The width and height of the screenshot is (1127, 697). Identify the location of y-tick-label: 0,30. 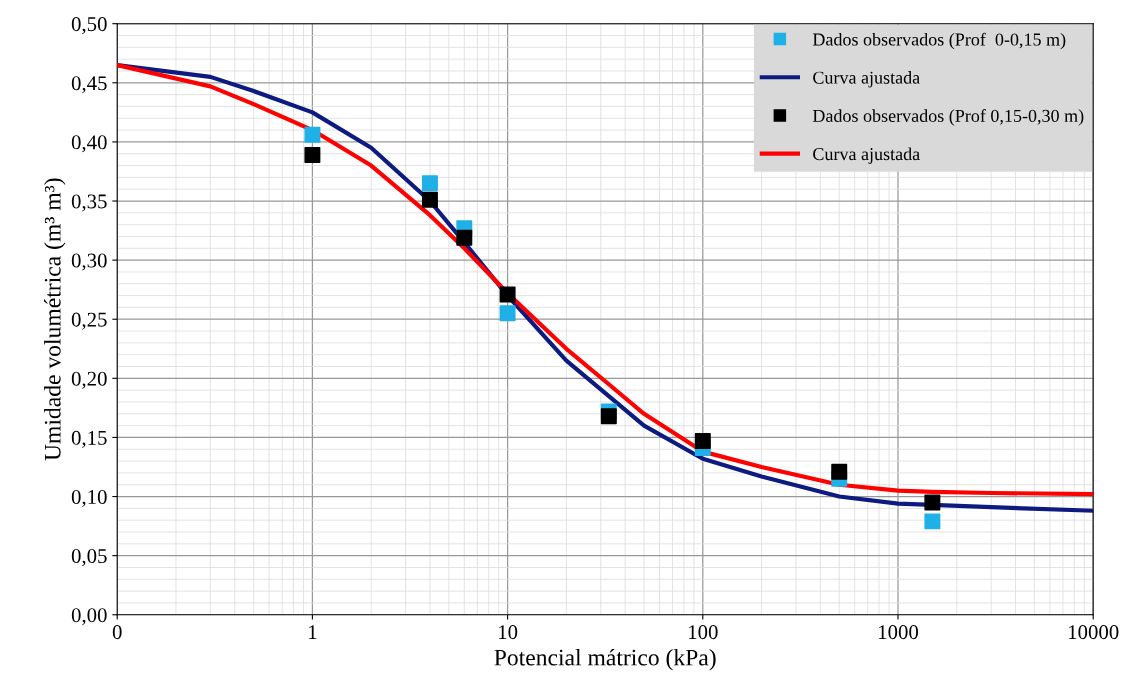
(89, 262).